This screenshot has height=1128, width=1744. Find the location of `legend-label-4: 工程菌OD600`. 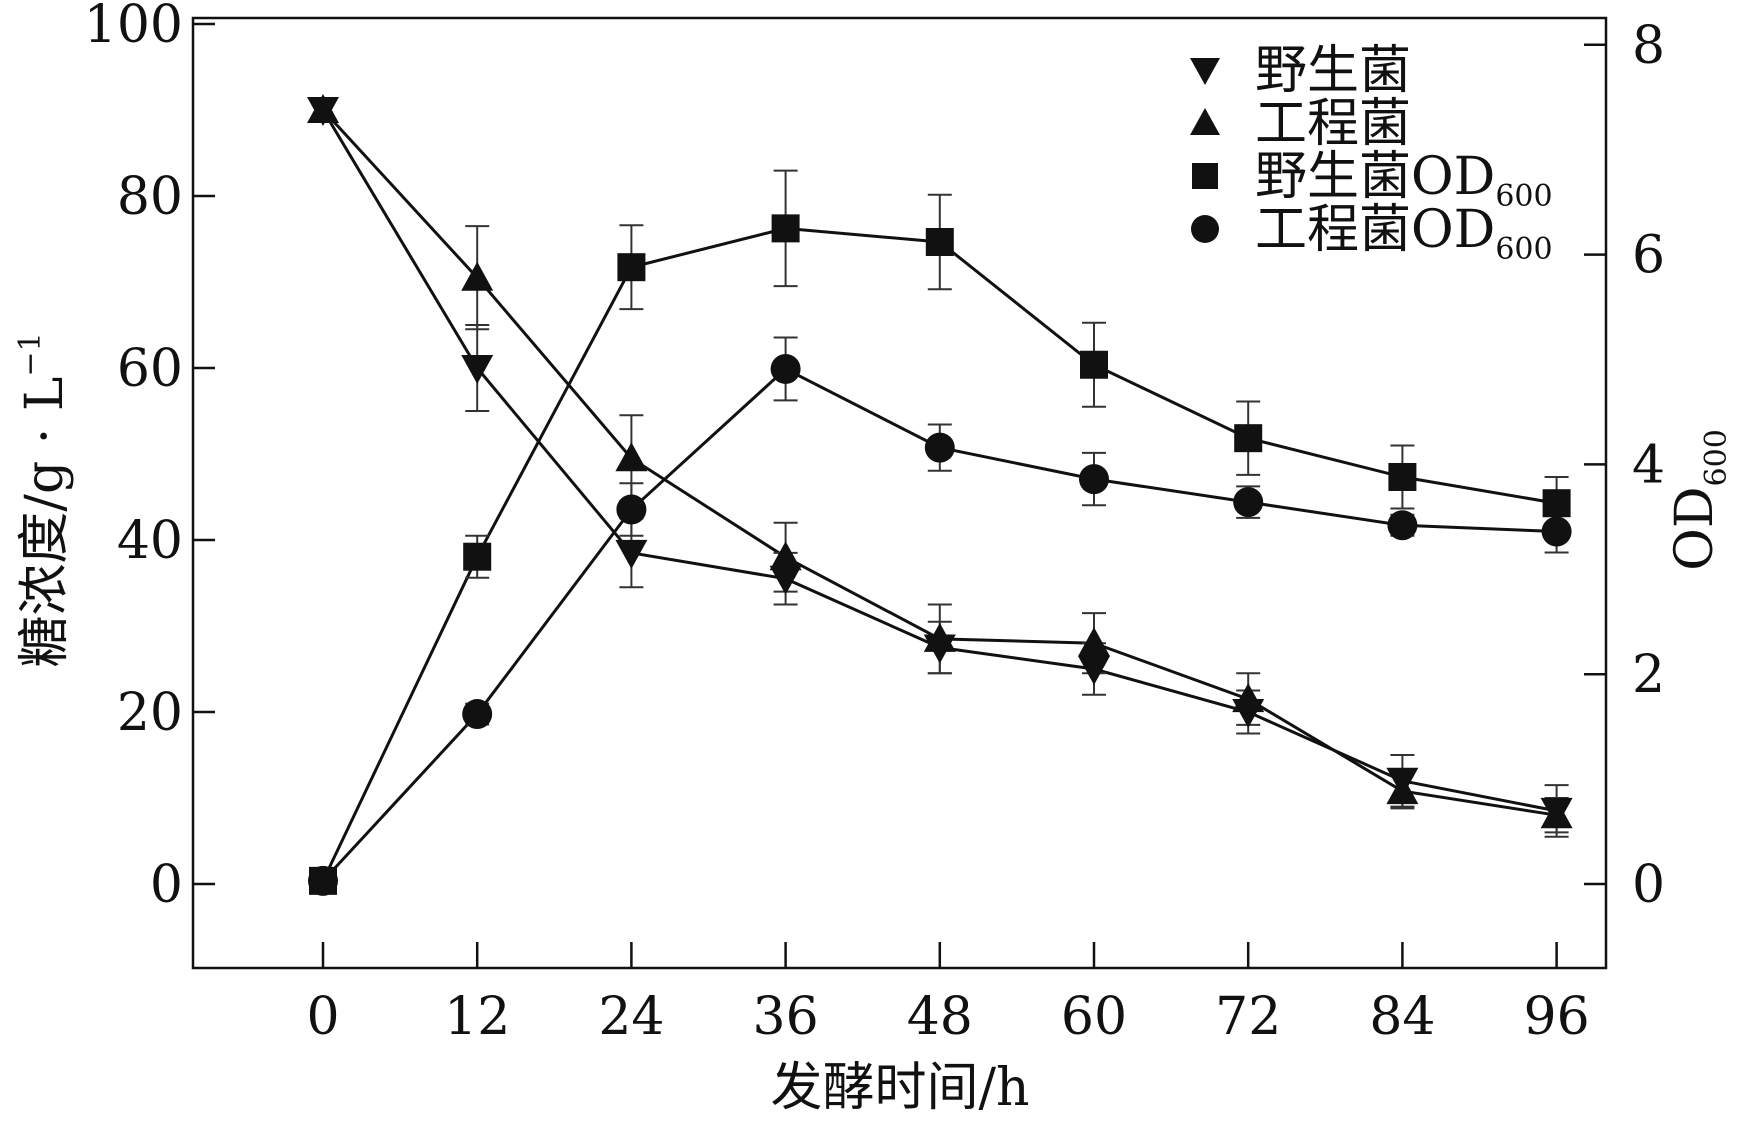

legend-label-4: 工程菌OD600 is located at coordinates (1404, 233).